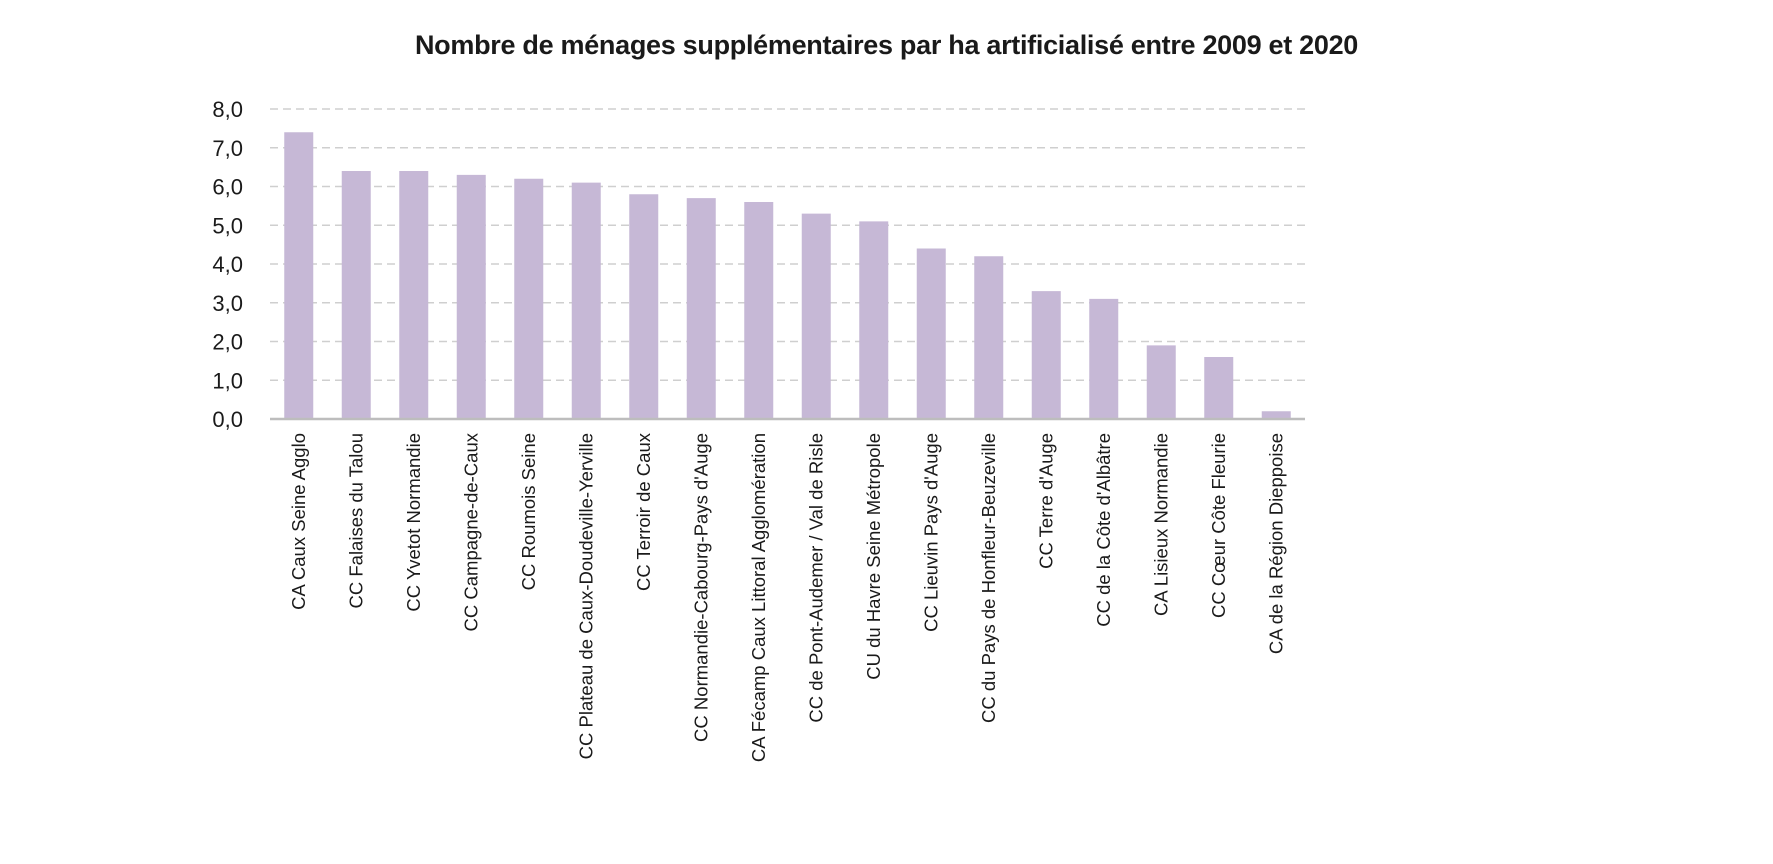 This screenshot has width=1773, height=864. Describe the element at coordinates (815, 578) in the screenshot. I see `x-tick-label: CC de Pont-Audemer / Val de Risle` at that location.